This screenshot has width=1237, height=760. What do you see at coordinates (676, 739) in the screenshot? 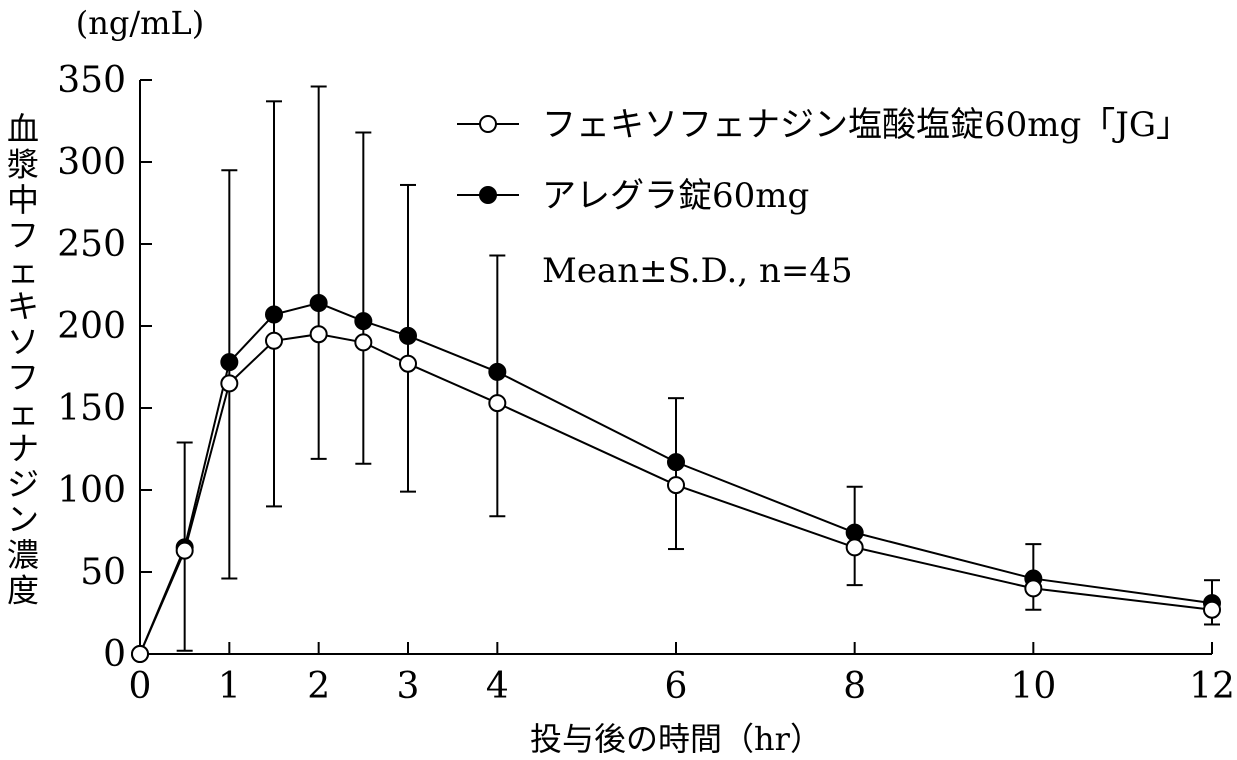
I see `x-axis-title: 投与後の時間（hr）` at bounding box center [676, 739].